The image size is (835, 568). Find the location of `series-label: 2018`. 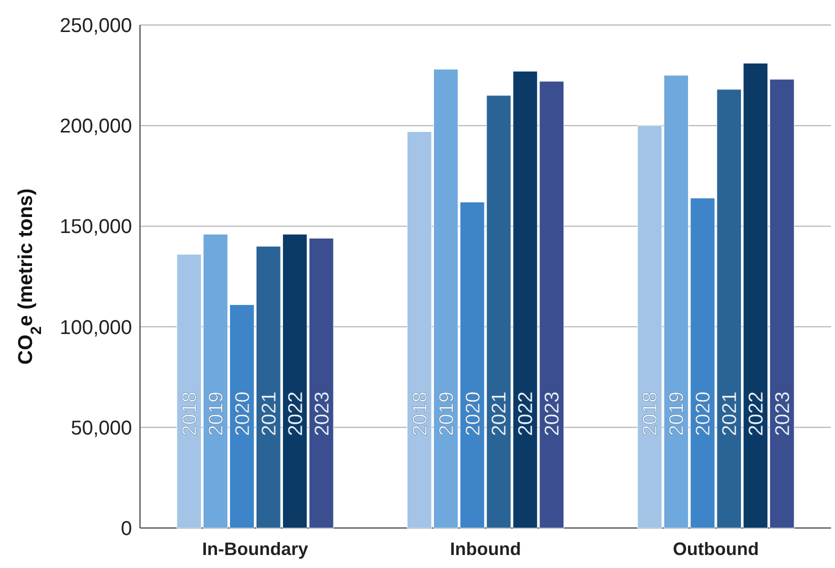

series-label: 2018 is located at coordinates (651, 414).